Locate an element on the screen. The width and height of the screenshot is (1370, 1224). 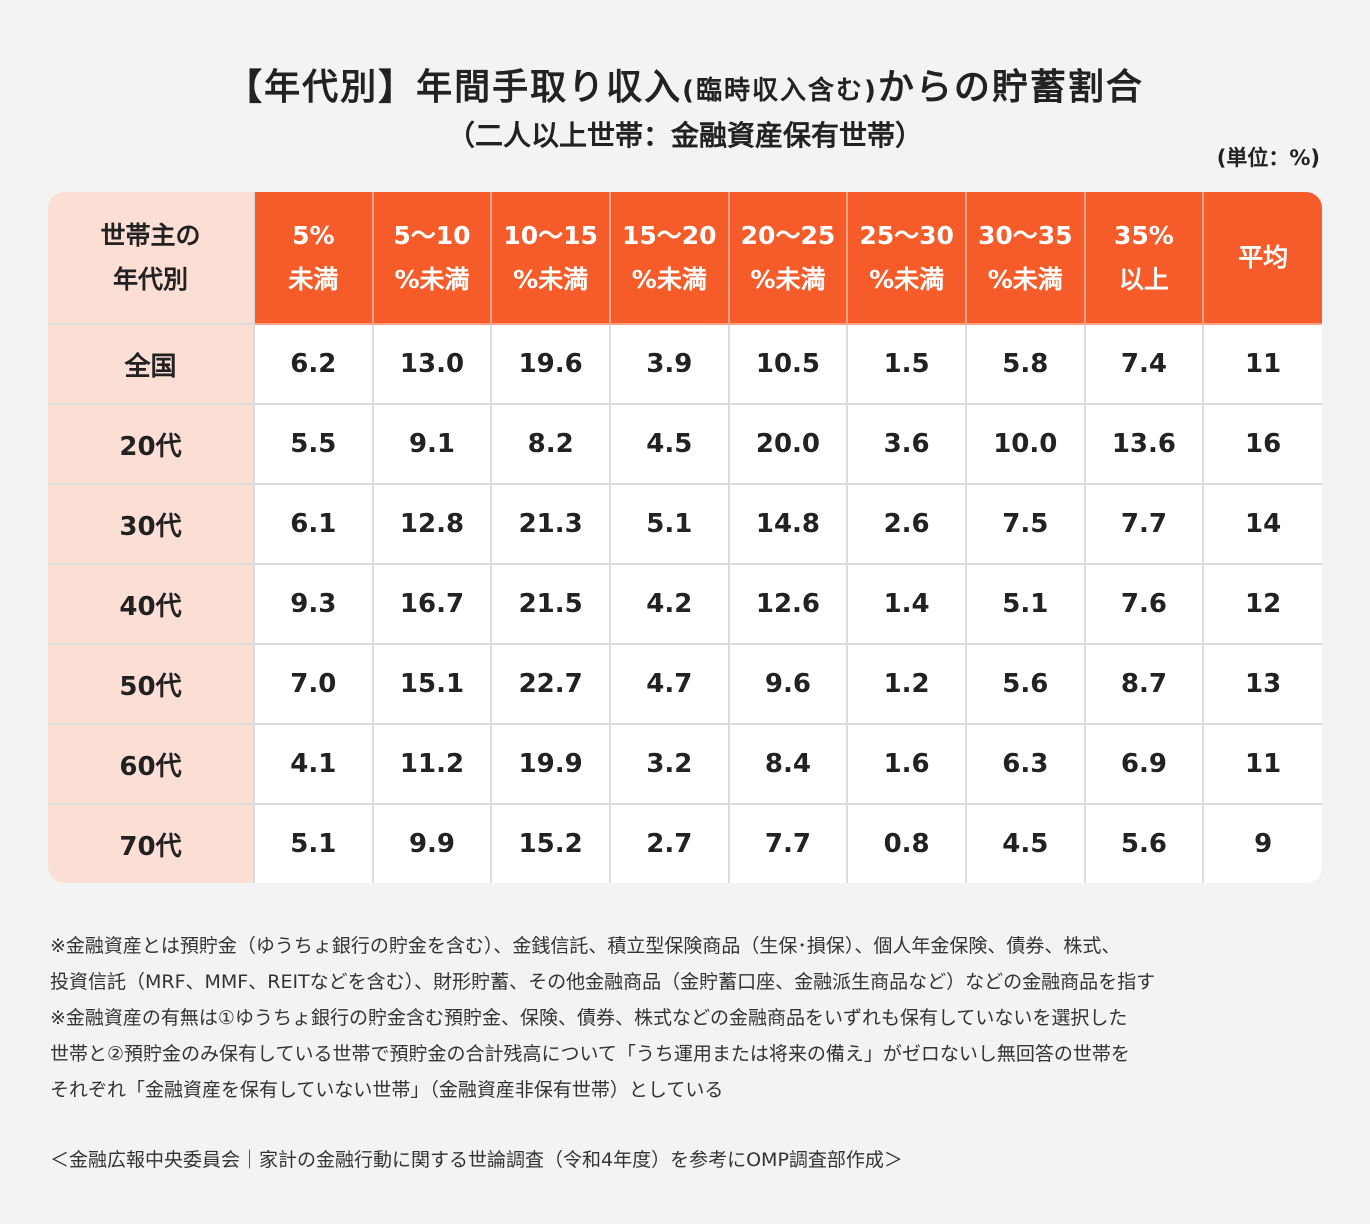
row-header-title: 世帯主の 年代別 is located at coordinates (151, 258).